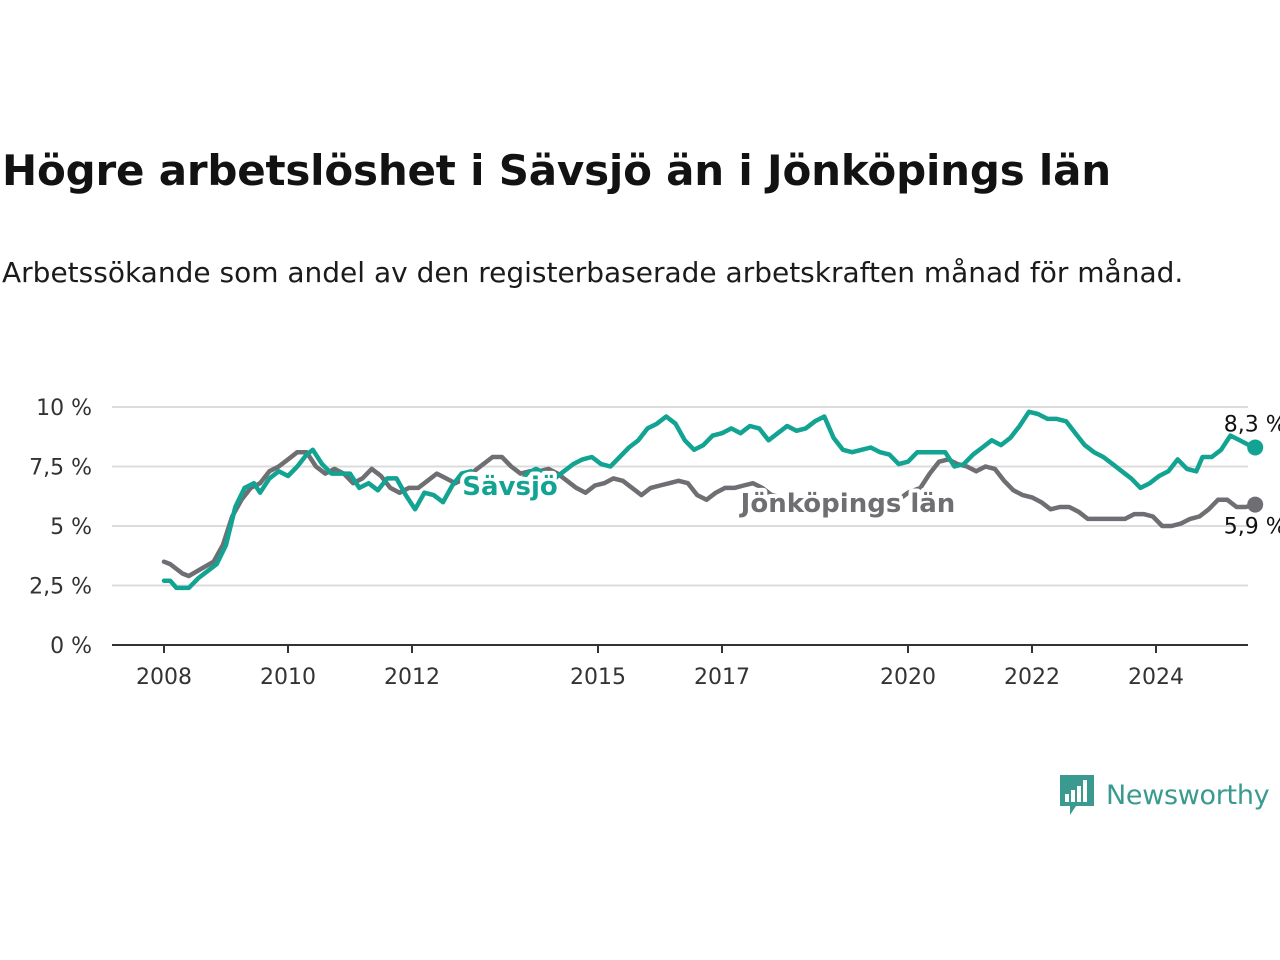  Describe the element at coordinates (71, 527) in the screenshot. I see `y-tick-label: 5 %` at that location.